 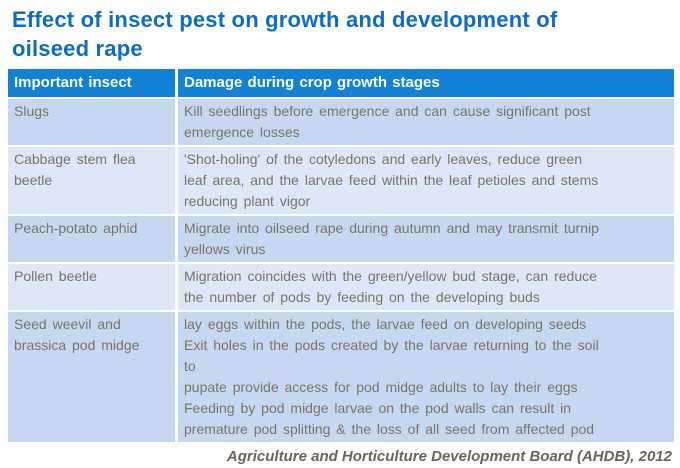 What do you see at coordinates (91, 287) in the screenshot?
I see `insect-cell-pollen-beetle: Pollen beetle` at bounding box center [91, 287].